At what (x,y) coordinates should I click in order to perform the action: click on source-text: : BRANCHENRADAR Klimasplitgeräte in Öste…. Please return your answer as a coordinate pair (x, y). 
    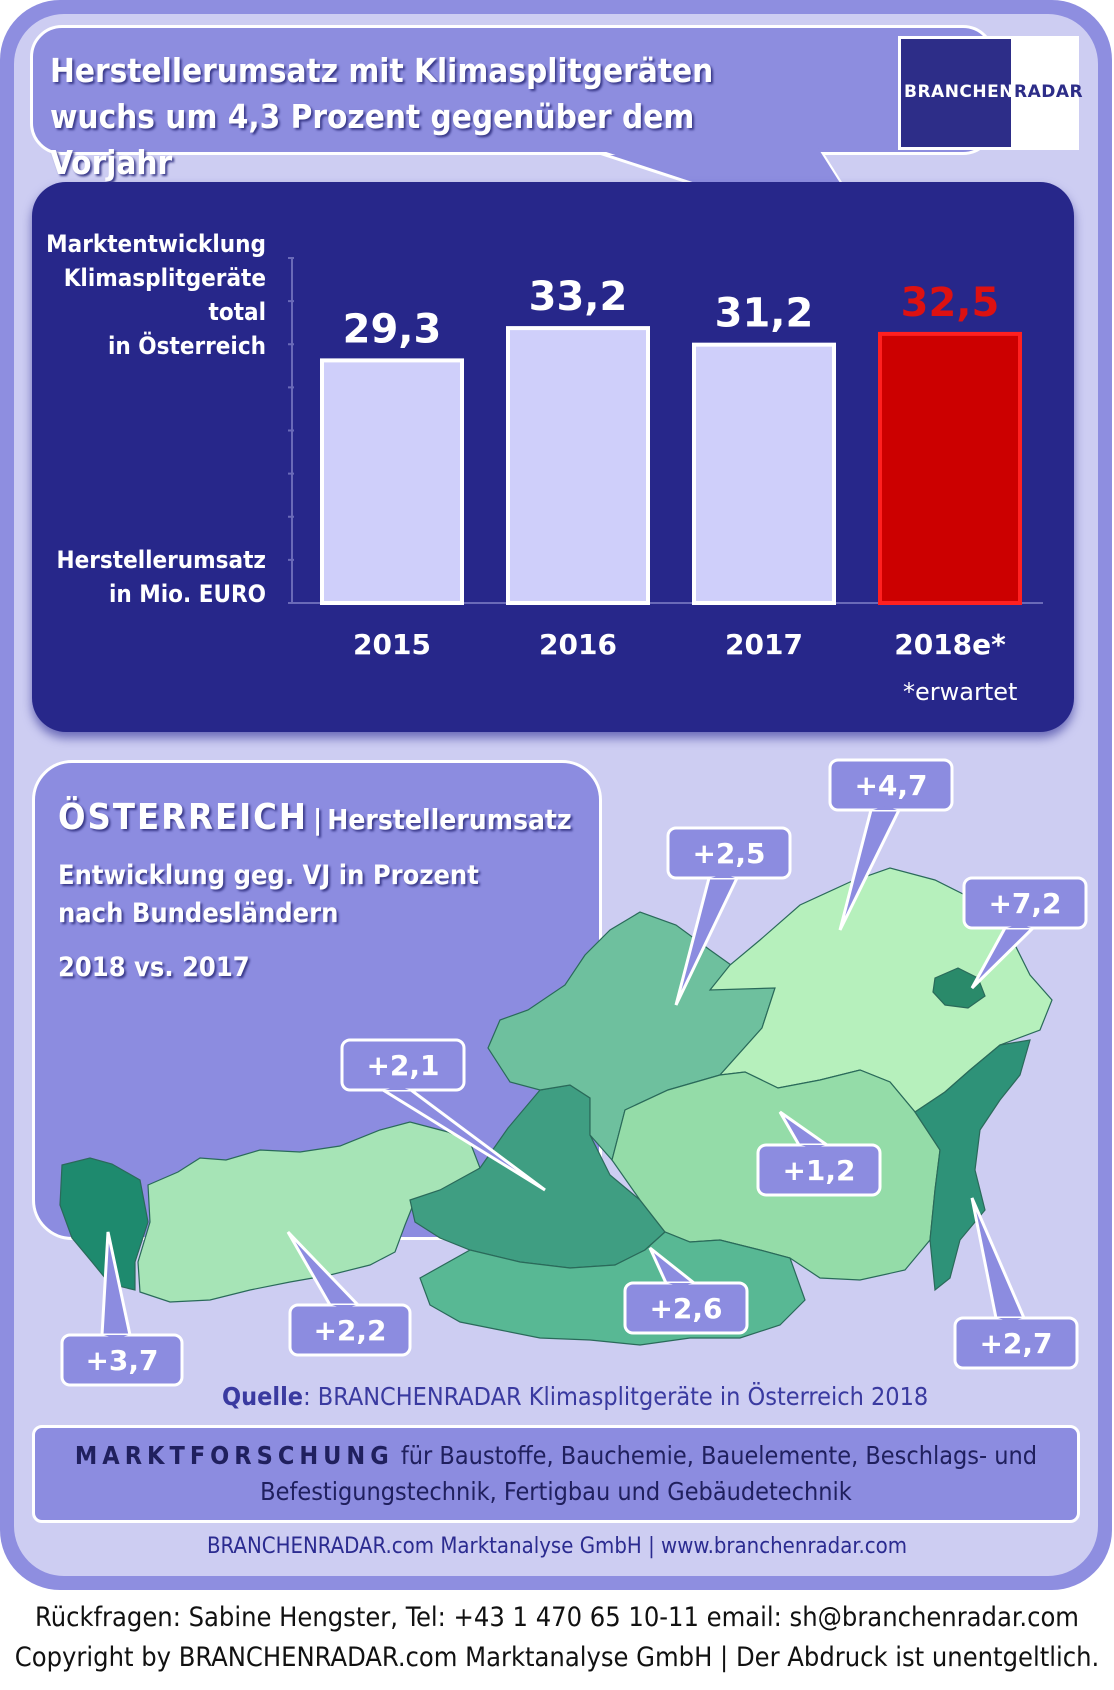
    Looking at the image, I should click on (616, 1396).